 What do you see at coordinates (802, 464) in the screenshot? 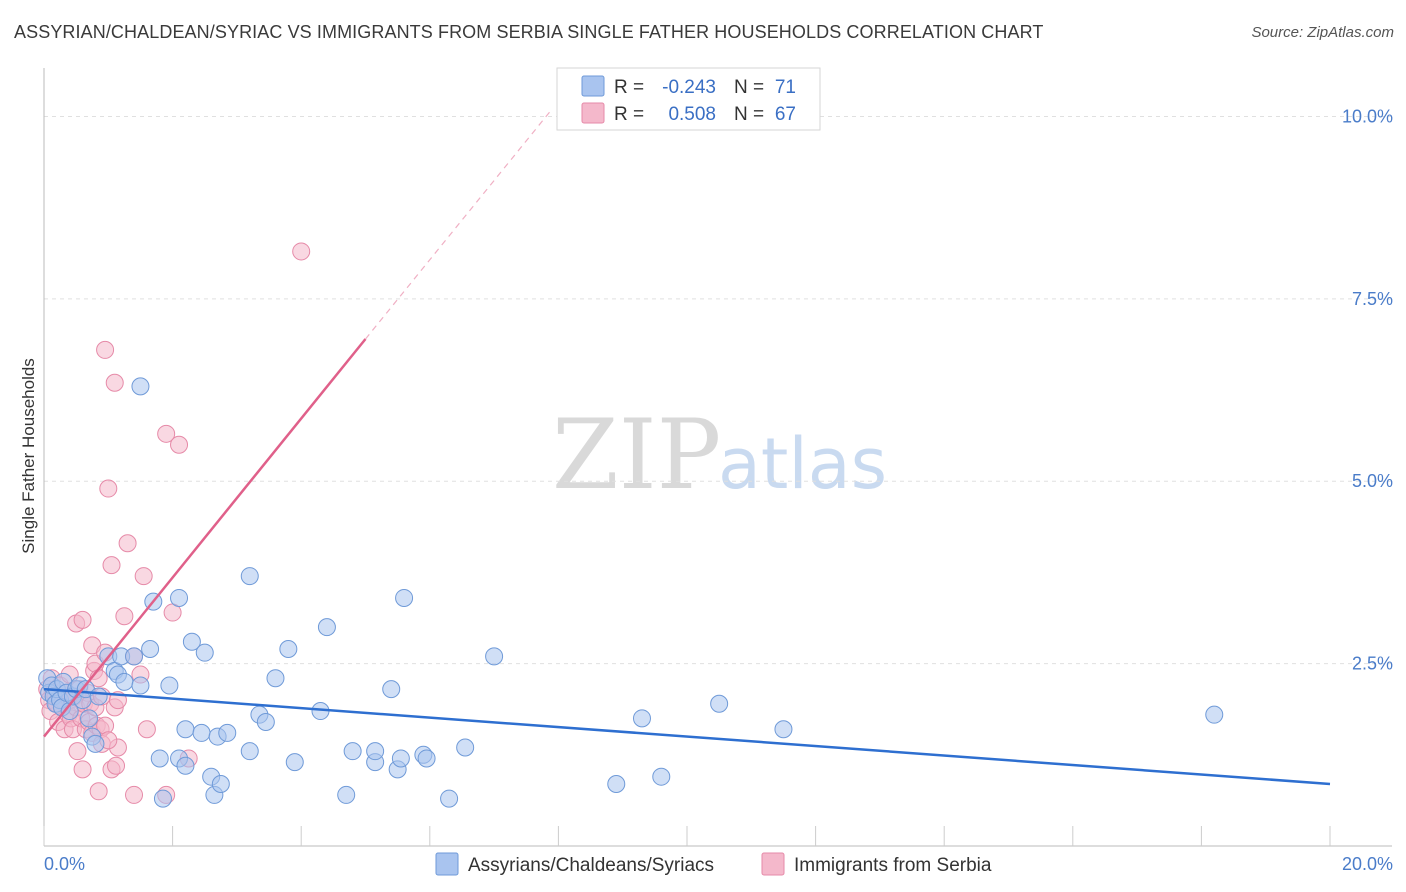
I see `watermark-atlas: atlas` at bounding box center [802, 464].